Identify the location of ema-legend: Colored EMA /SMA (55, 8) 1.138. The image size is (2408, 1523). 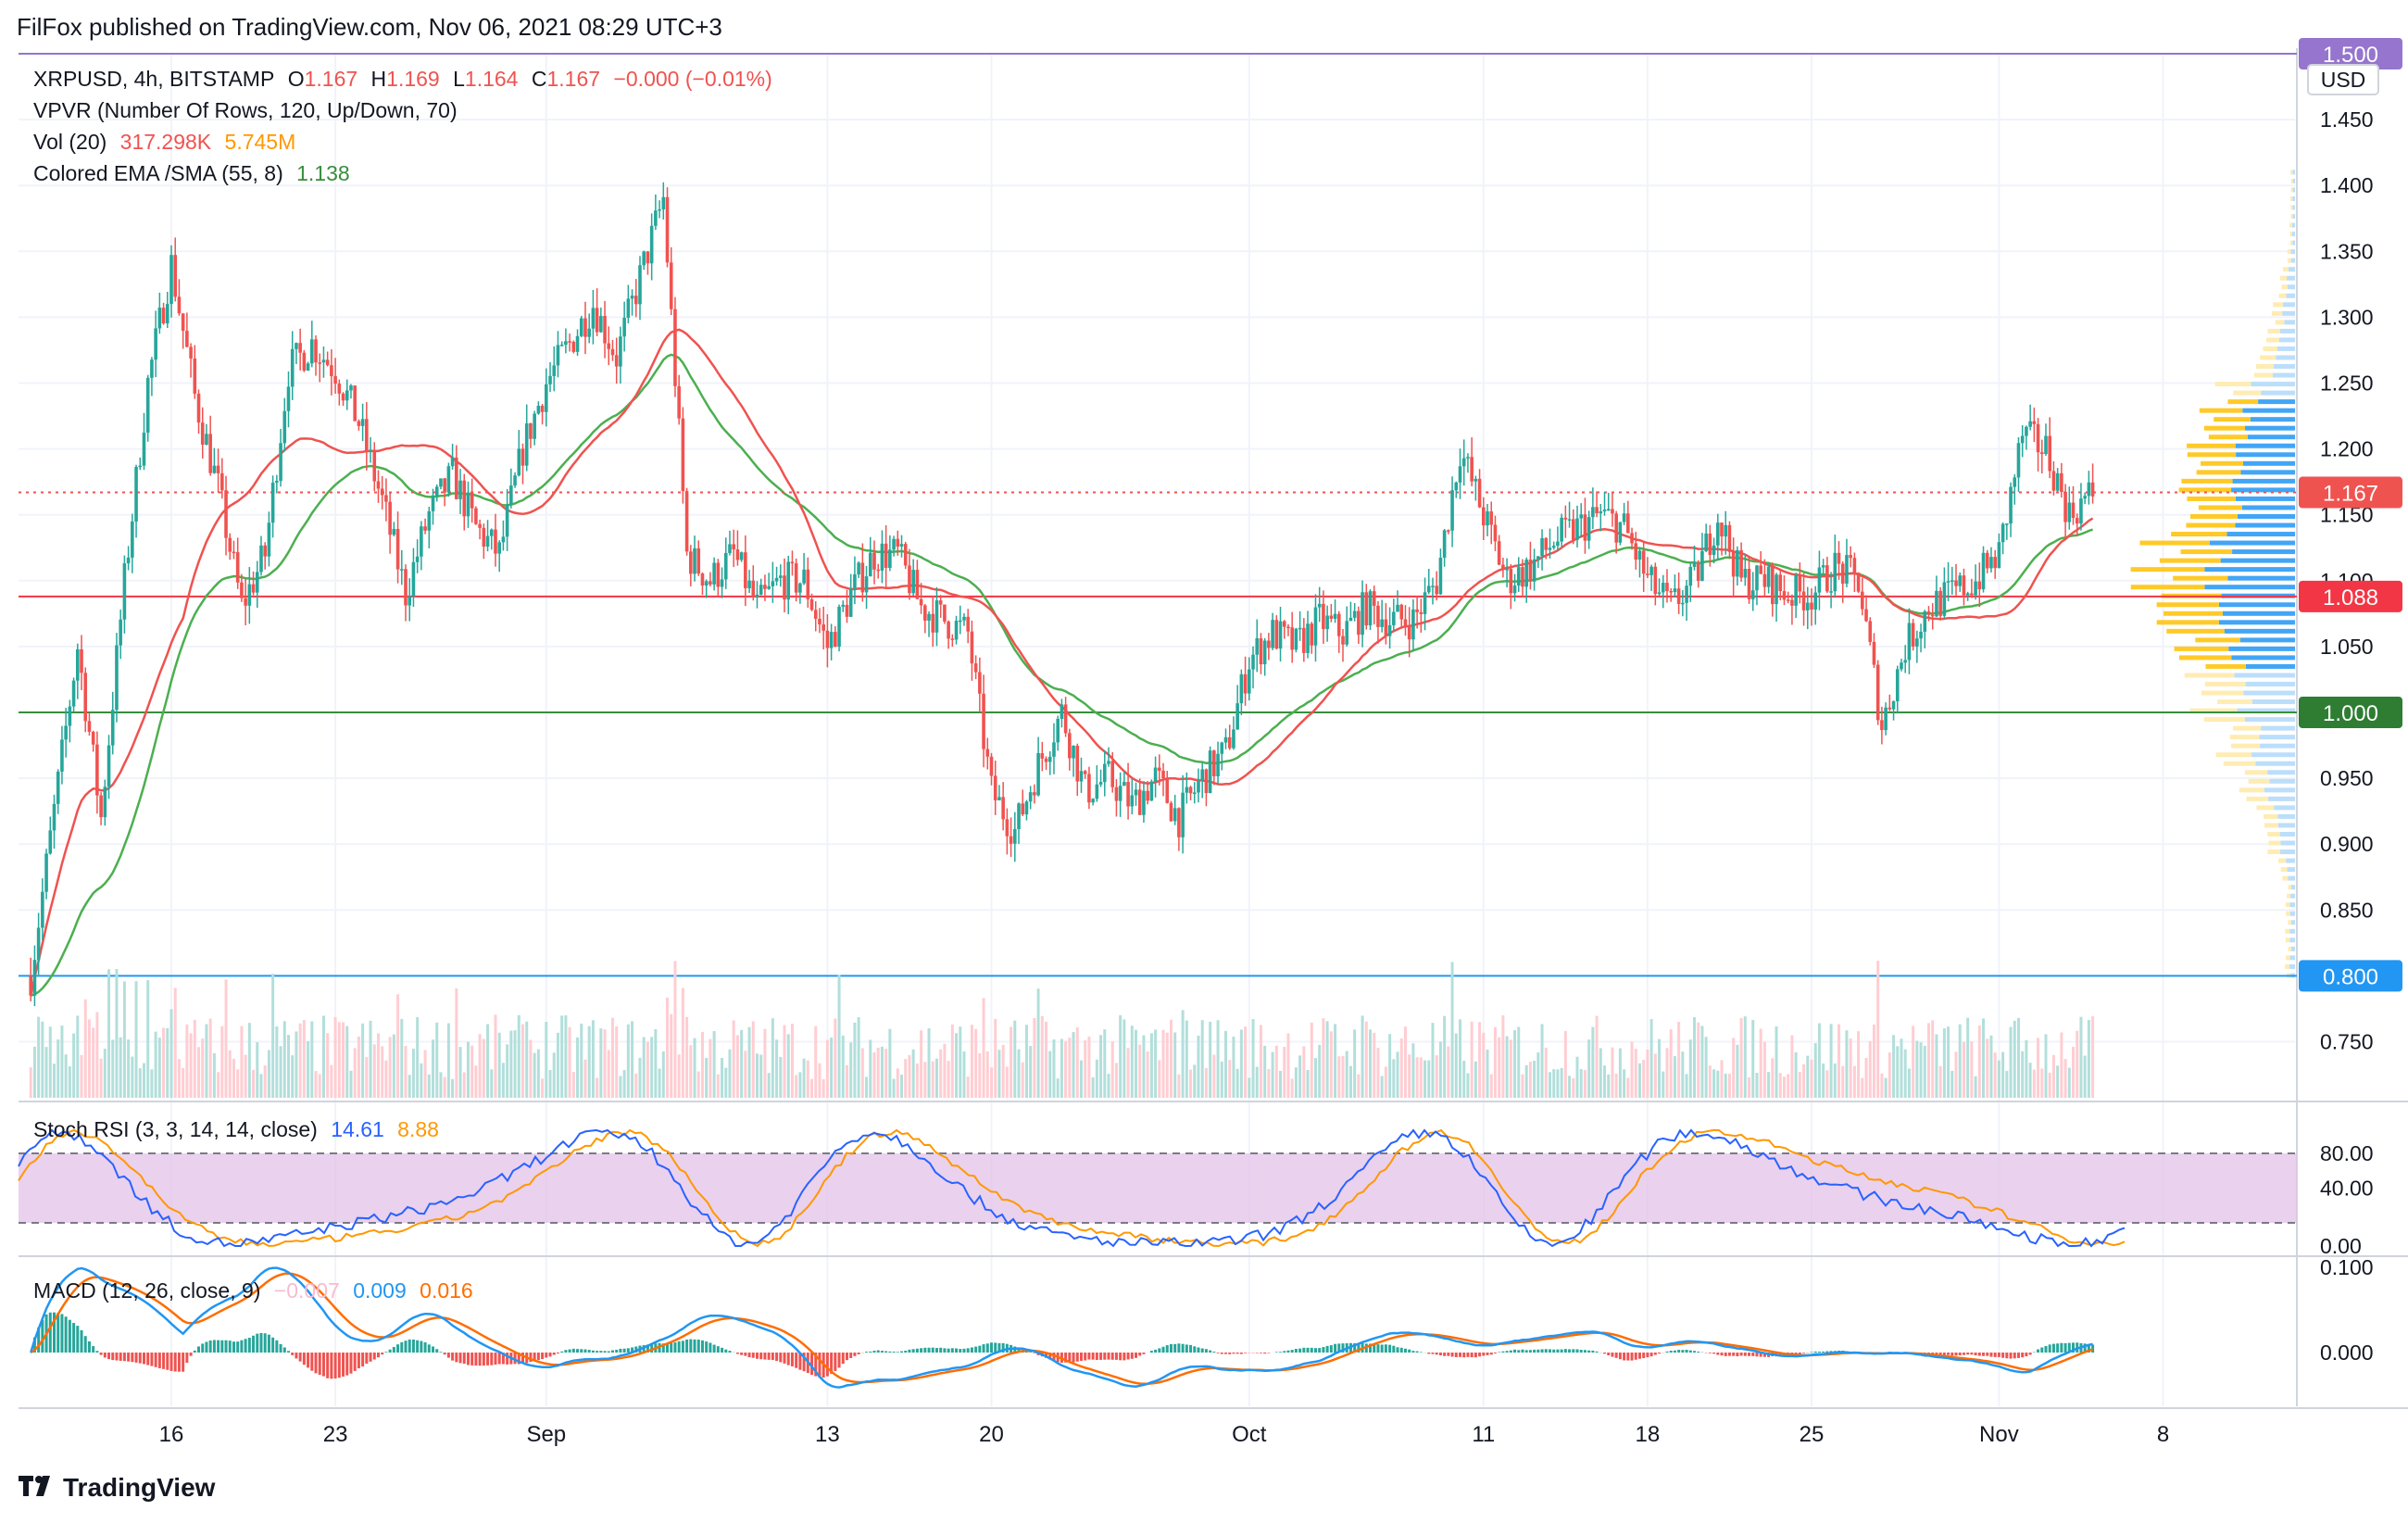
(195, 173).